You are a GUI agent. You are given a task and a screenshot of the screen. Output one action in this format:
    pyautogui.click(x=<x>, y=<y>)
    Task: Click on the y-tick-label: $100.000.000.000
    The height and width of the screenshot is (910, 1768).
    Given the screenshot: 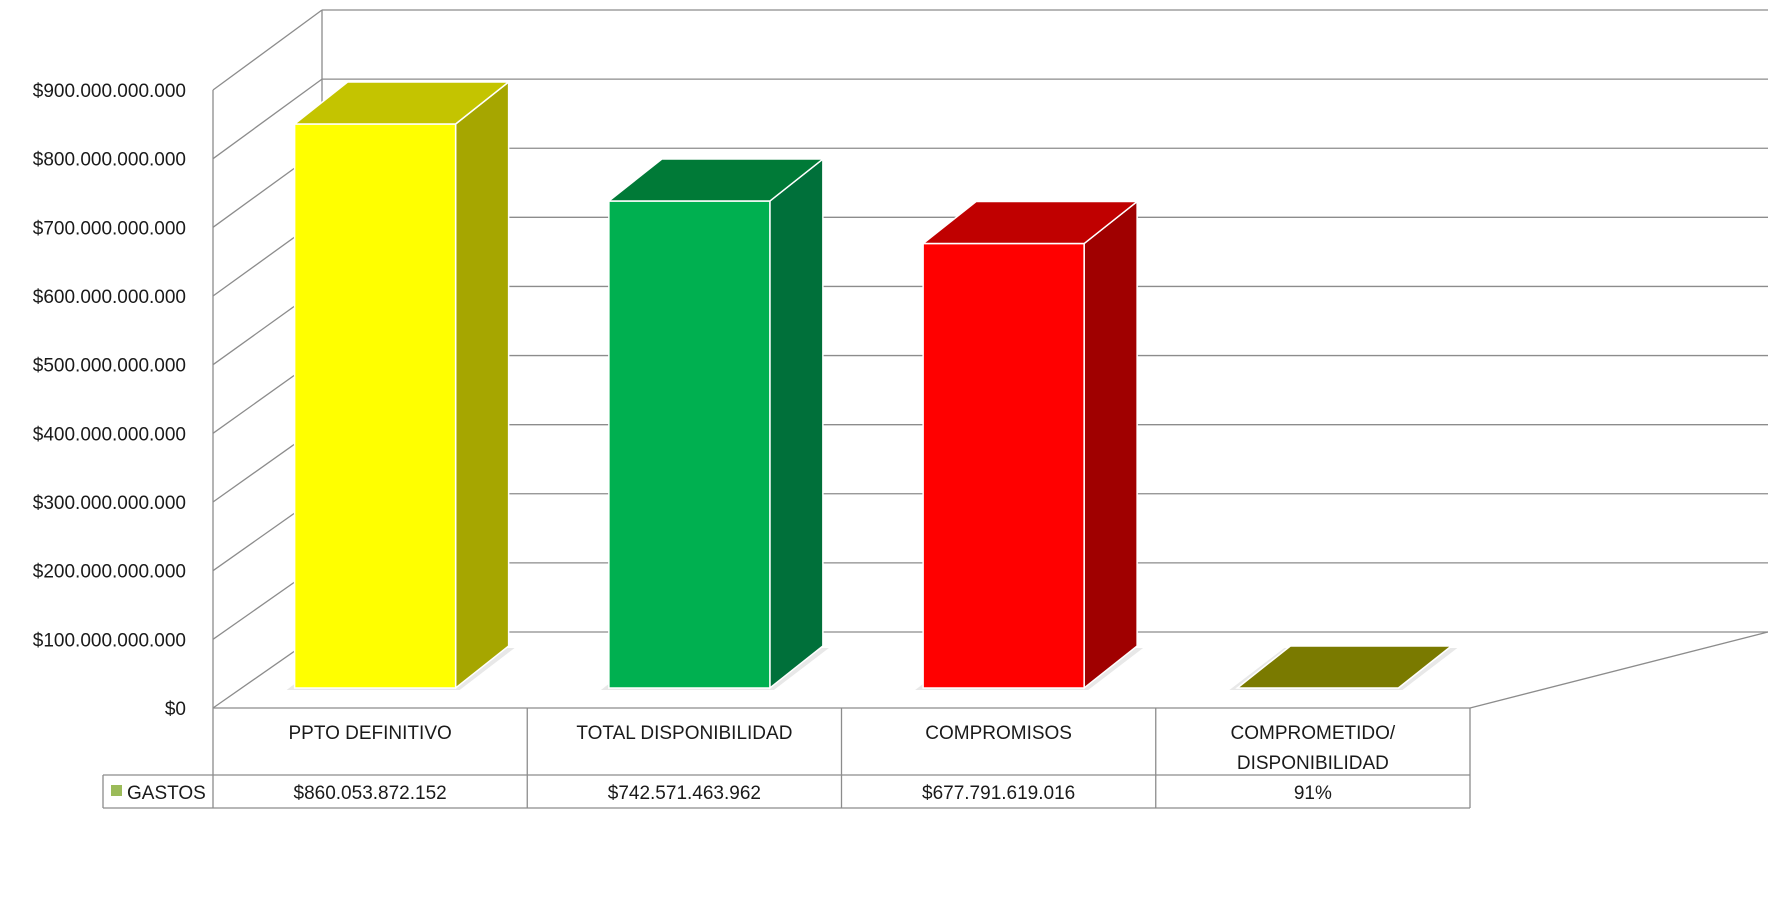 What is the action you would take?
    pyautogui.click(x=109, y=640)
    